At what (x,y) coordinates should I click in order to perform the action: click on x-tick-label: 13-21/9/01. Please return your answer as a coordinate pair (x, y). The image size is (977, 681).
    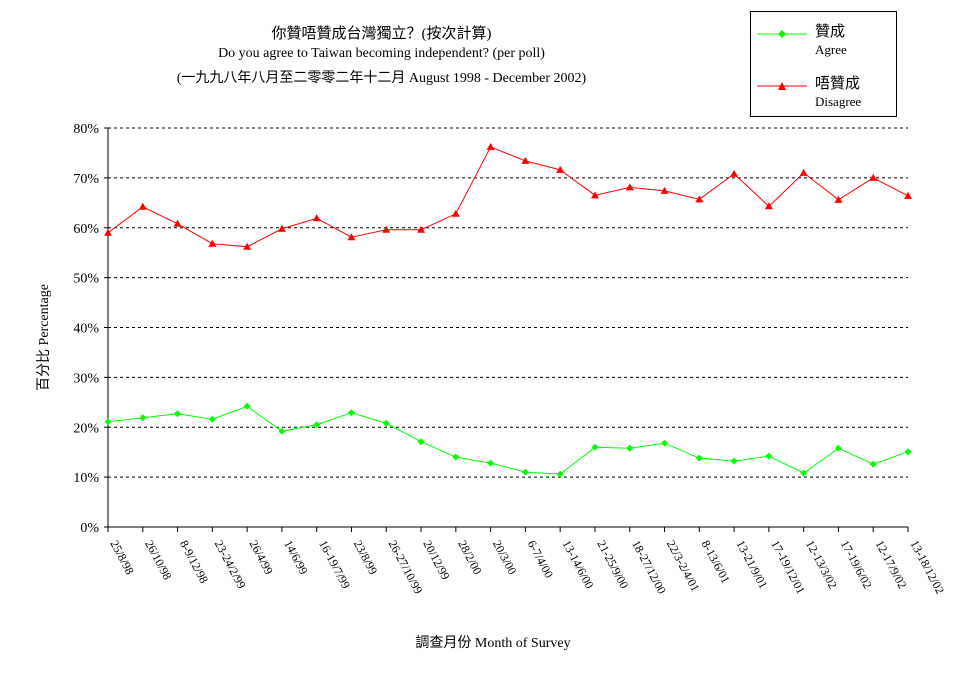
    Looking at the image, I should click on (751, 564).